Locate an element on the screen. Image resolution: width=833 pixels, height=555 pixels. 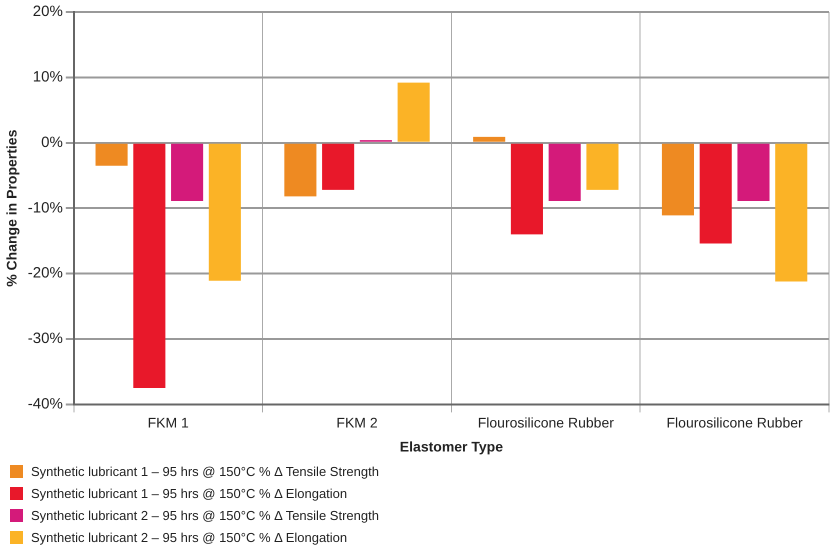
y-axis-title: % Change in Properties is located at coordinates (11, 208).